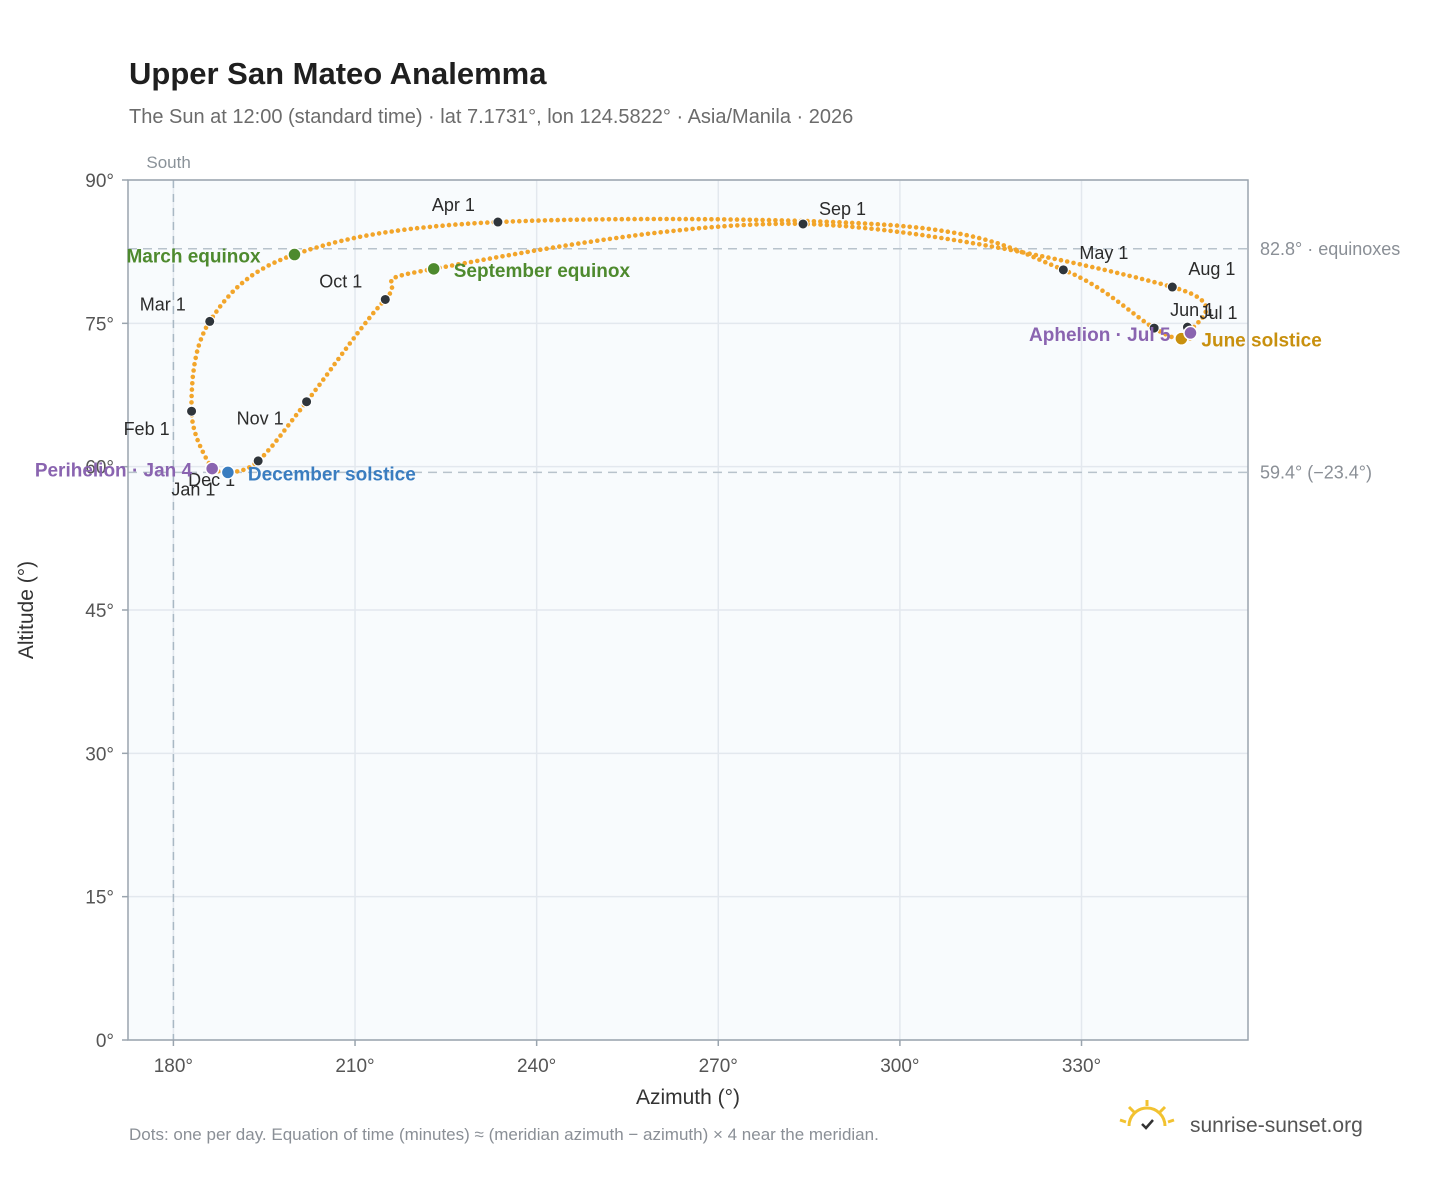  What do you see at coordinates (26, 610) in the screenshot?
I see `y-axis-label: Altitude (°)` at bounding box center [26, 610].